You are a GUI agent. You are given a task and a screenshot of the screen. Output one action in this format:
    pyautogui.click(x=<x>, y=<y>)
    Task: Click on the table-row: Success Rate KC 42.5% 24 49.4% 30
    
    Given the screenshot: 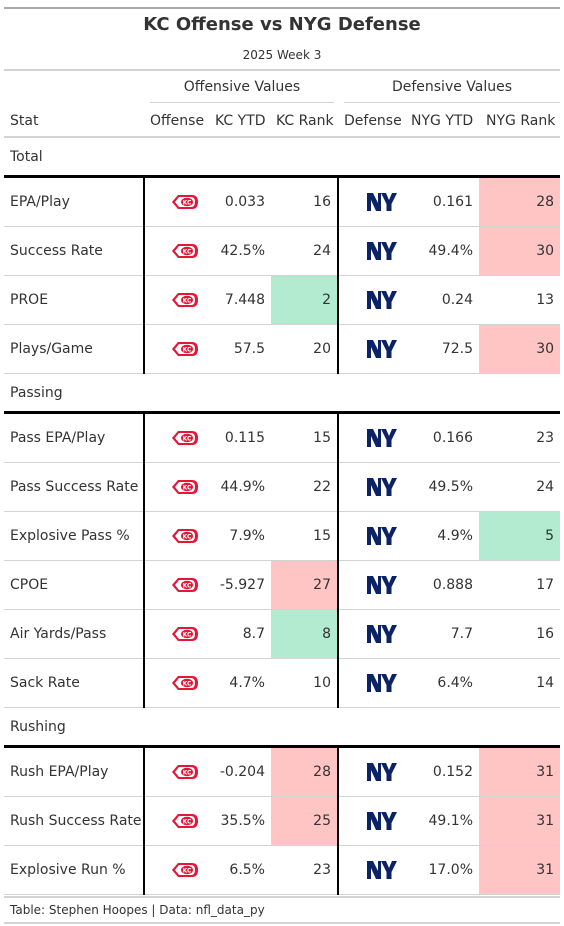 What is the action you would take?
    pyautogui.click(x=282, y=251)
    